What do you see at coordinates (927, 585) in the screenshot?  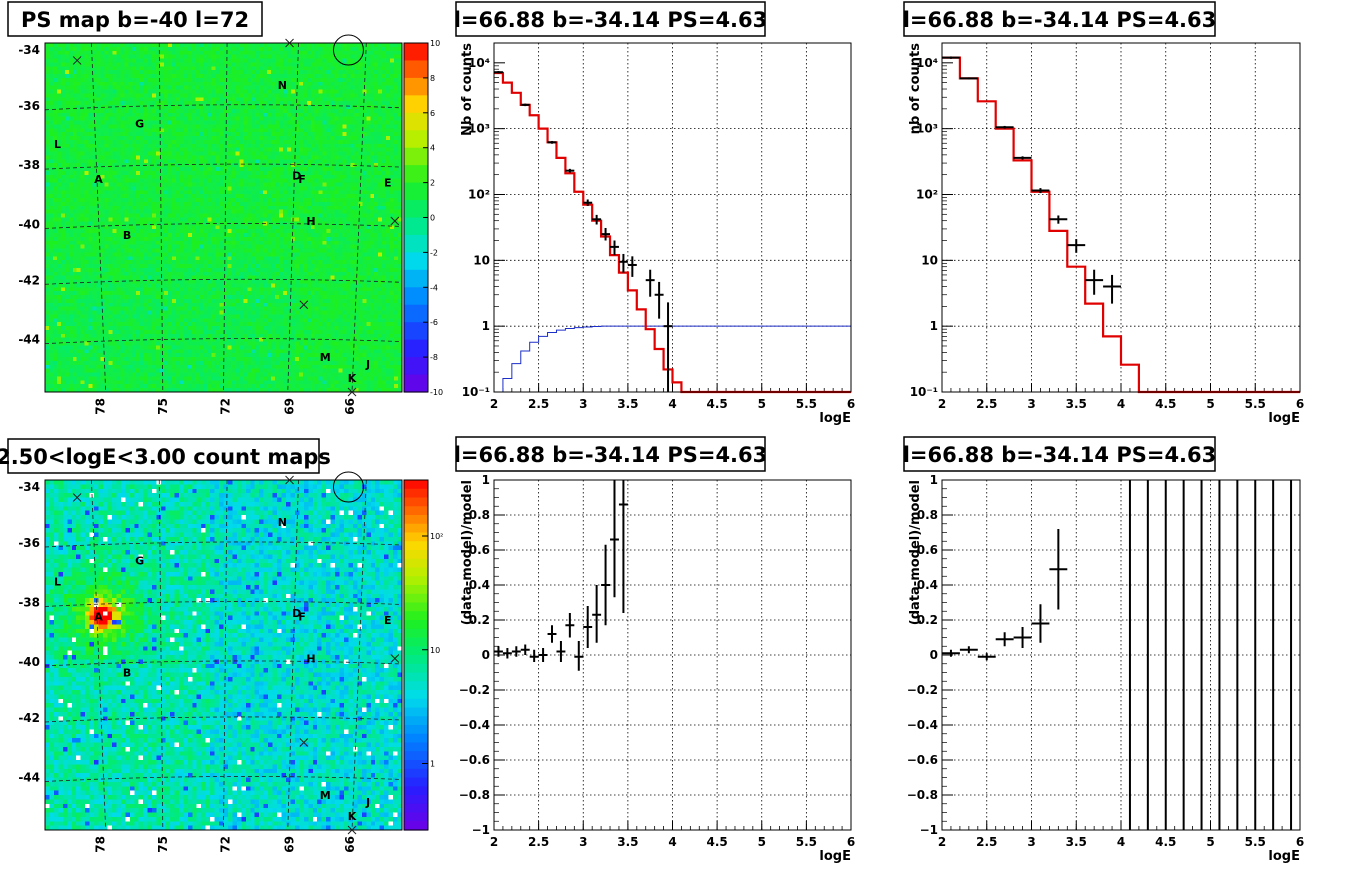 I see `y-tick-label: 0.4` at bounding box center [927, 585].